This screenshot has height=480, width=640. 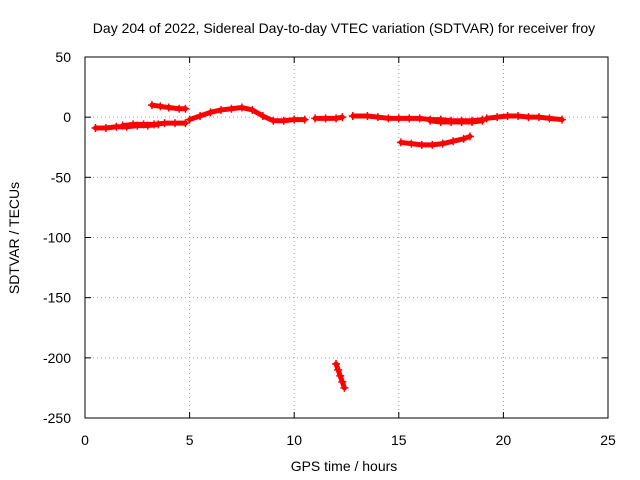 What do you see at coordinates (344, 466) in the screenshot?
I see `x-axis-title: GPS time / hours` at bounding box center [344, 466].